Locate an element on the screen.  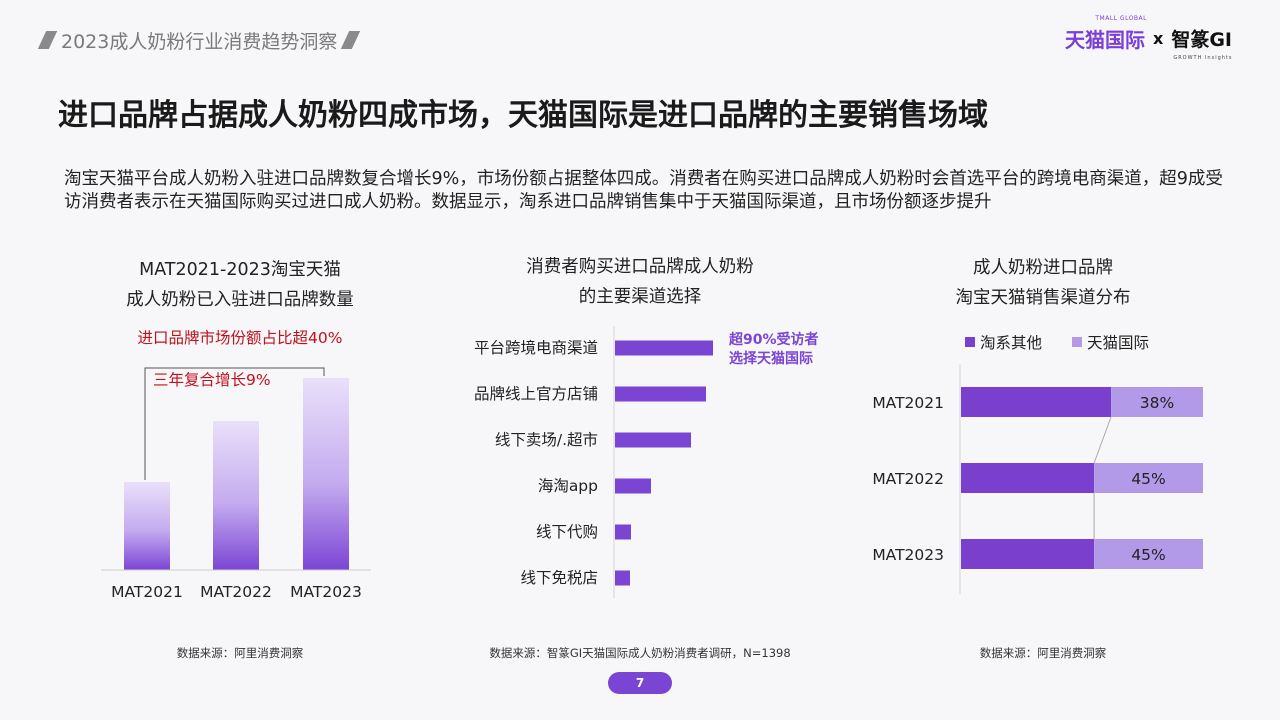
chart1-growth-bracket is located at coordinates (234, 423).